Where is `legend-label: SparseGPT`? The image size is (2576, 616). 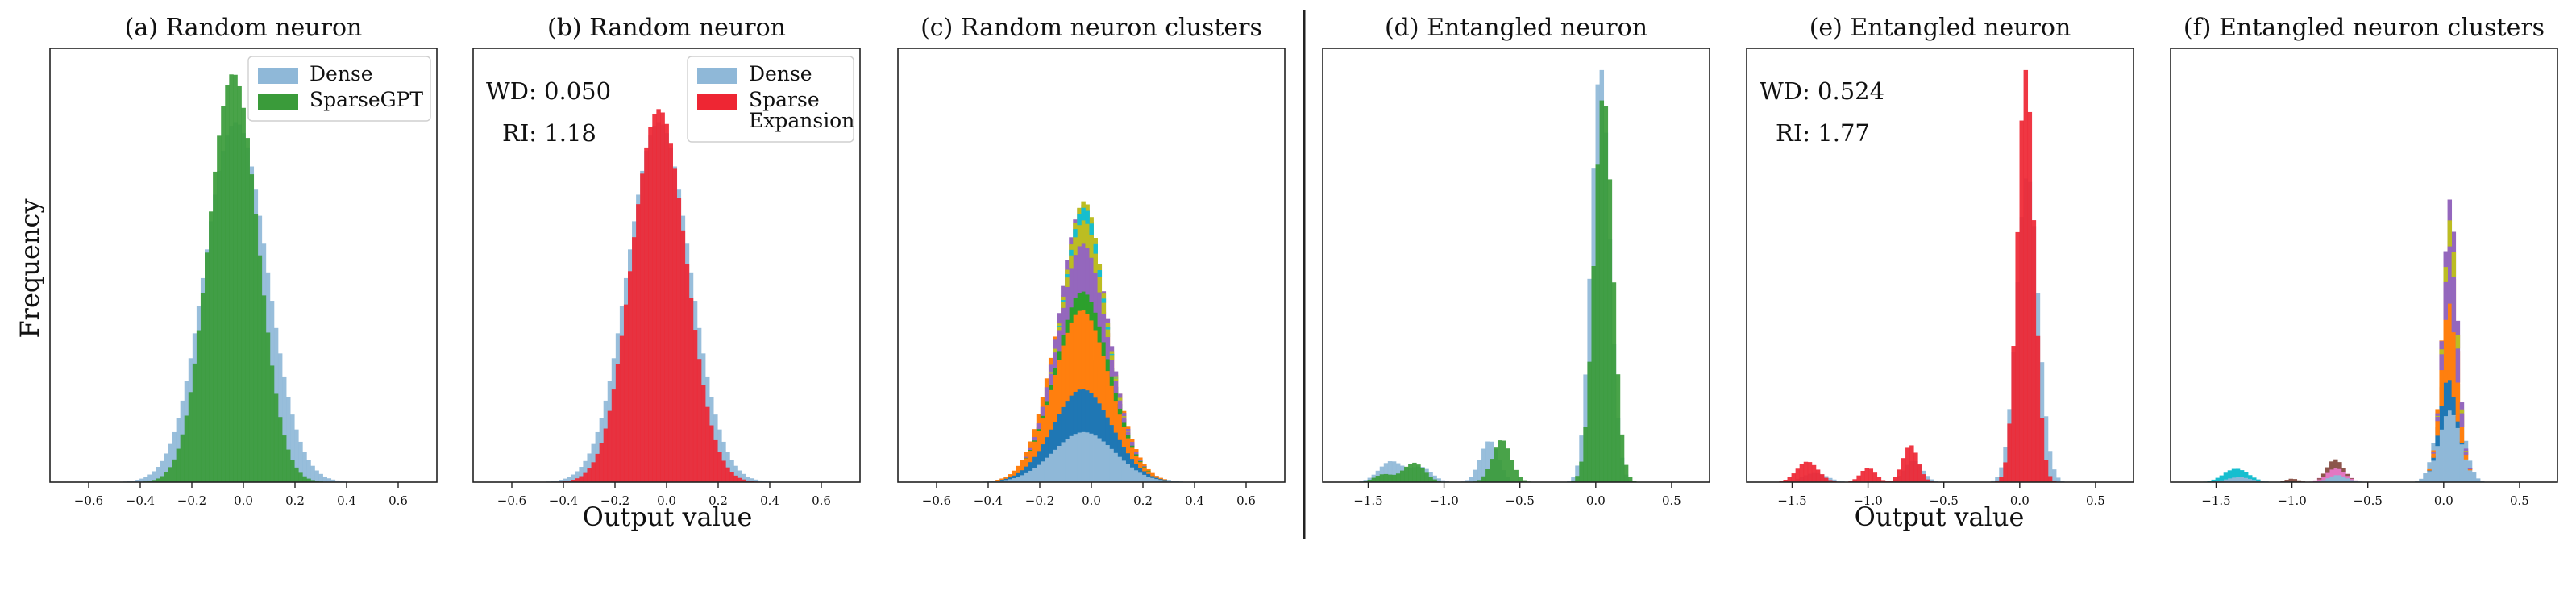 legend-label: SparseGPT is located at coordinates (366, 99).